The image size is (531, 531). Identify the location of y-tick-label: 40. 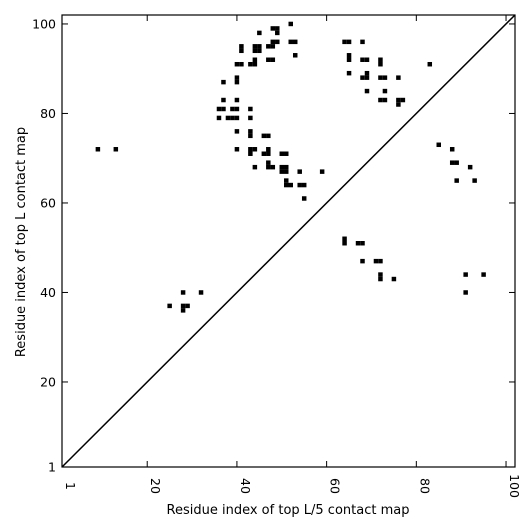
(48, 292).